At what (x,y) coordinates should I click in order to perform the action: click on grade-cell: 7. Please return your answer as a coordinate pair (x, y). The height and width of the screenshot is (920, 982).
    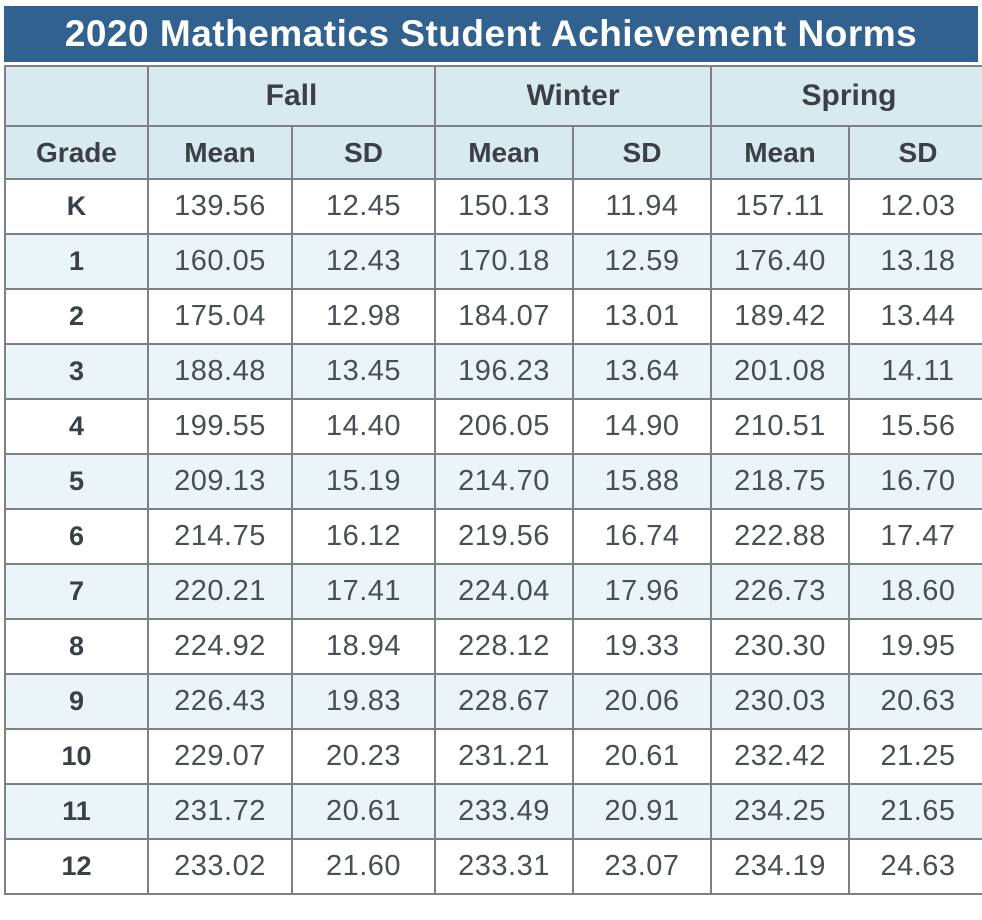
    Looking at the image, I should click on (76, 591).